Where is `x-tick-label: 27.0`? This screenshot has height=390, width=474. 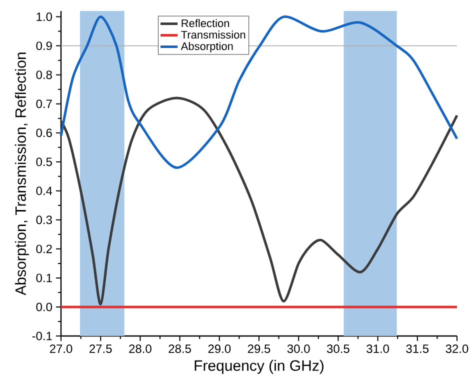 x-tick-label: 27.0 is located at coordinates (61, 349).